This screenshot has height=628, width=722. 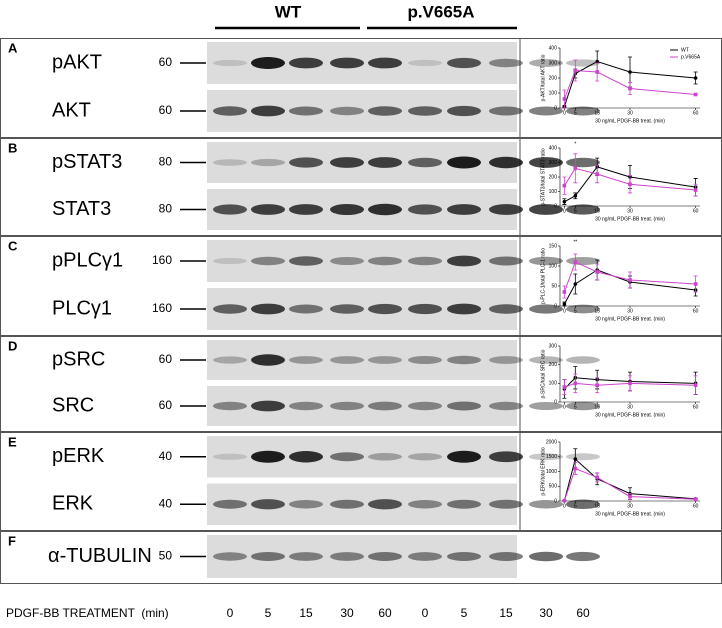 I want to click on y-tick-label: 300, so click(x=553, y=163).